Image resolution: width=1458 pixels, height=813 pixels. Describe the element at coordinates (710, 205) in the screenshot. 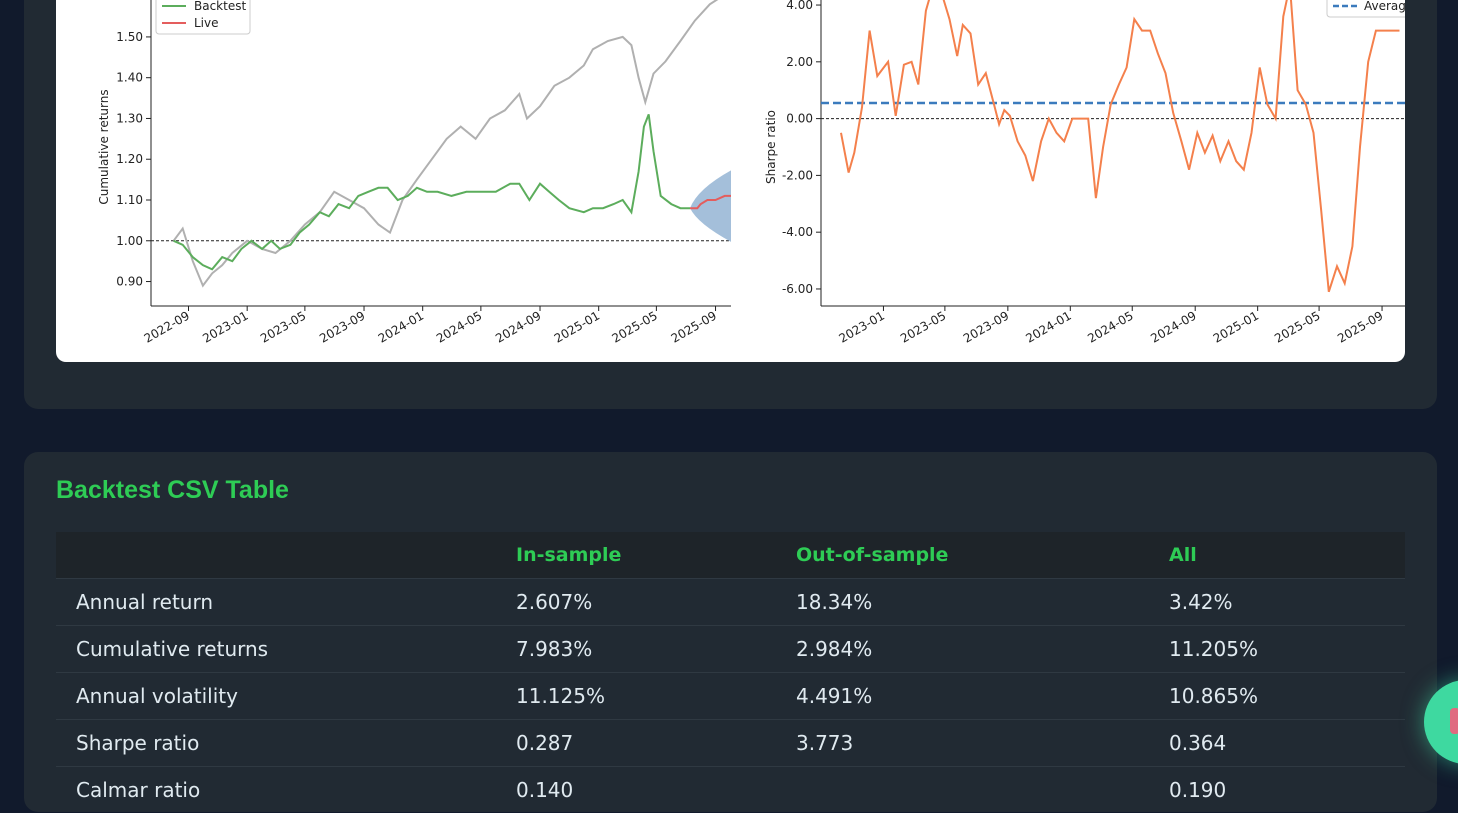

I see `cum-confidence-cone` at that location.